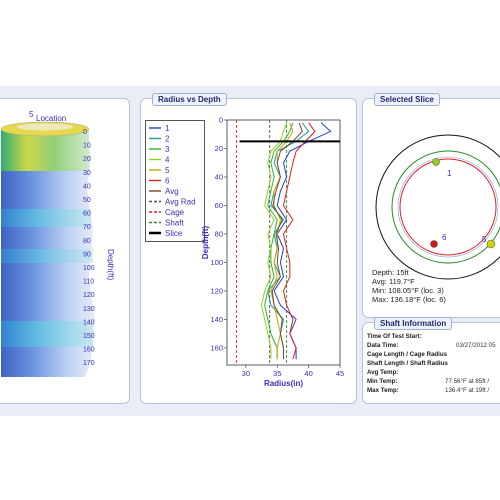  I want to click on shaft-depth-tick-140: 140, so click(89, 322).